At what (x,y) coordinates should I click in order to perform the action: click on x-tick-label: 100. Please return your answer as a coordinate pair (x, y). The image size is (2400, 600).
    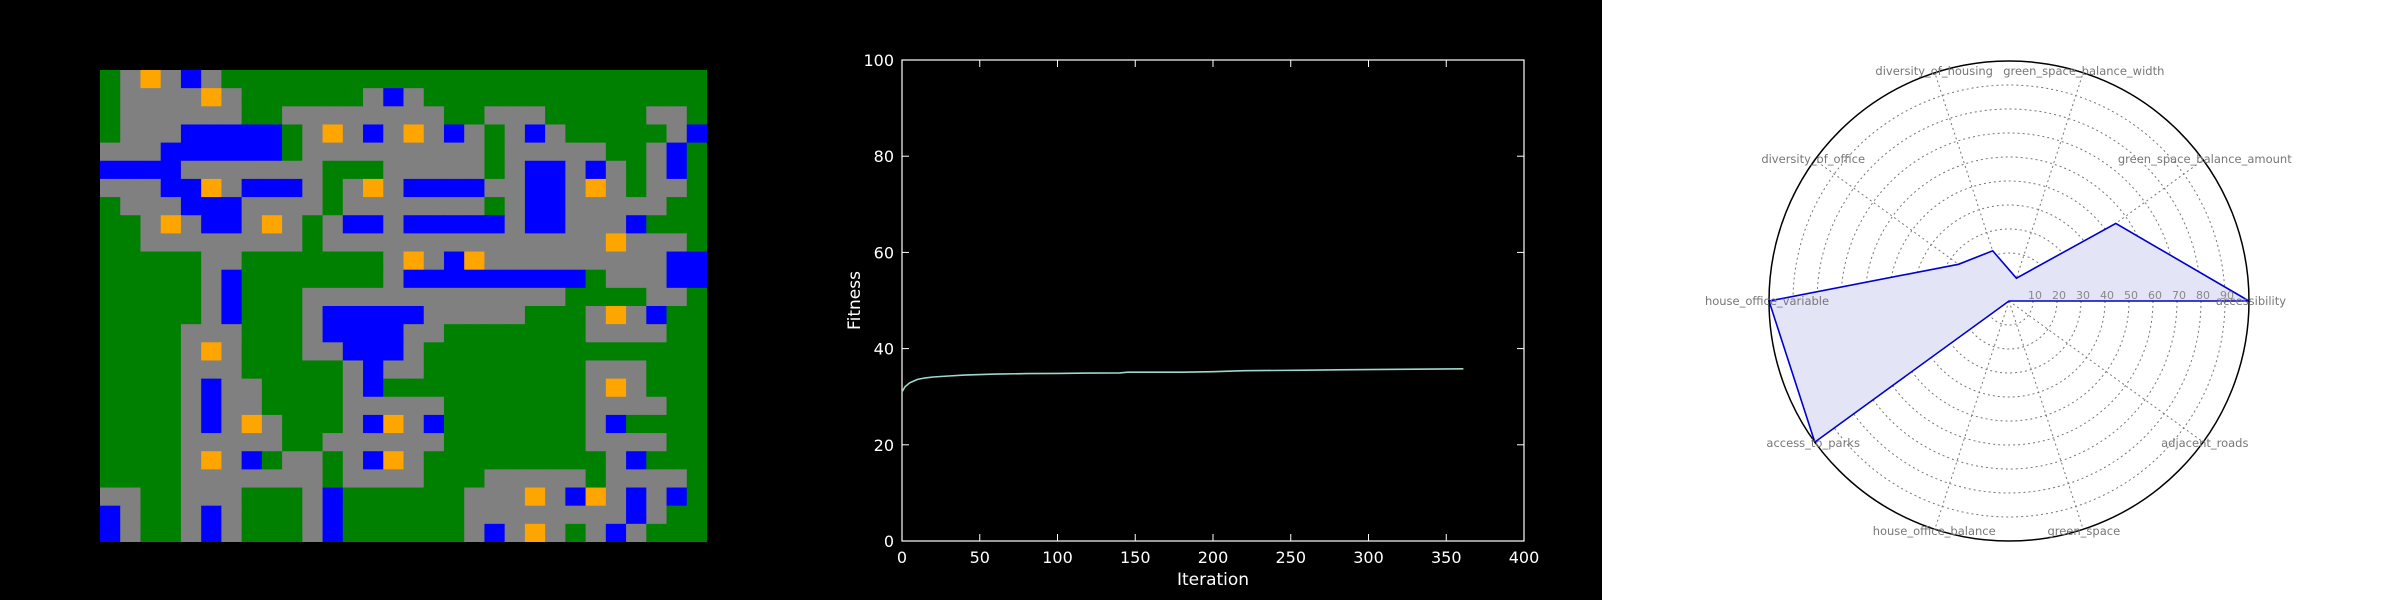
    Looking at the image, I should click on (1057, 557).